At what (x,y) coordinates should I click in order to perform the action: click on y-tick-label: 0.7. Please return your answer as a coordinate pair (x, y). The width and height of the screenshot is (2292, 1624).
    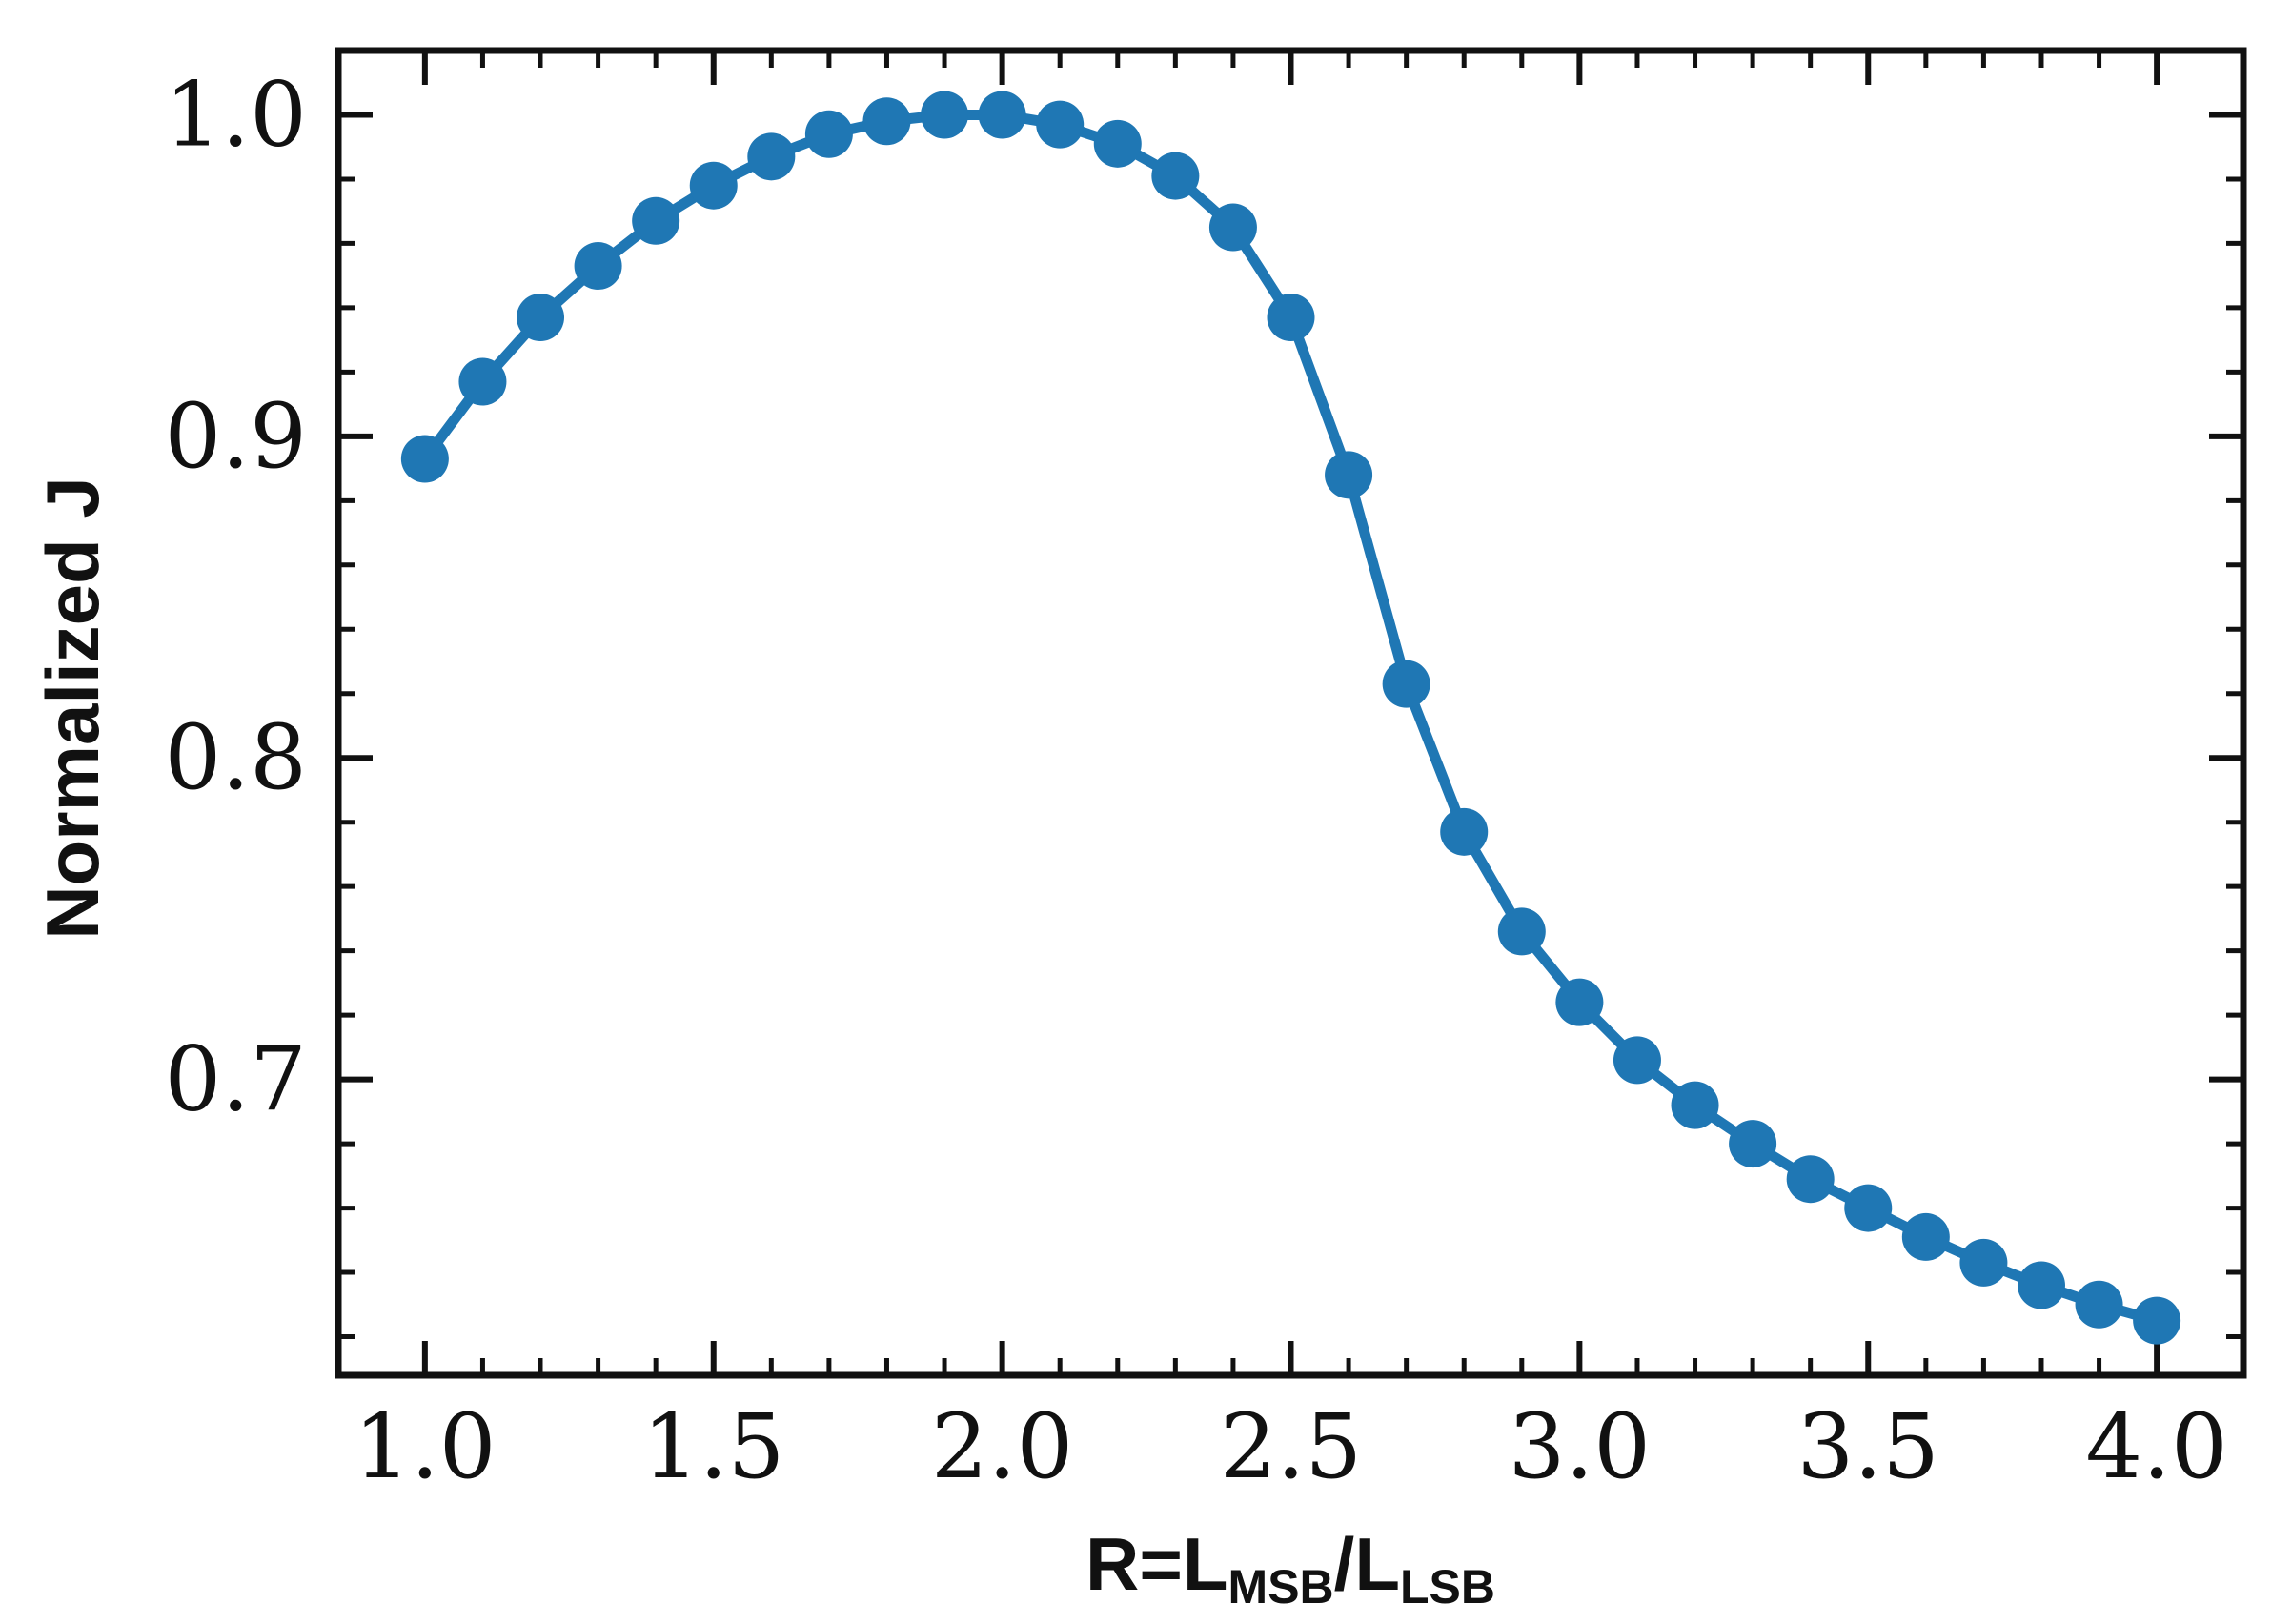
    Looking at the image, I should click on (236, 1080).